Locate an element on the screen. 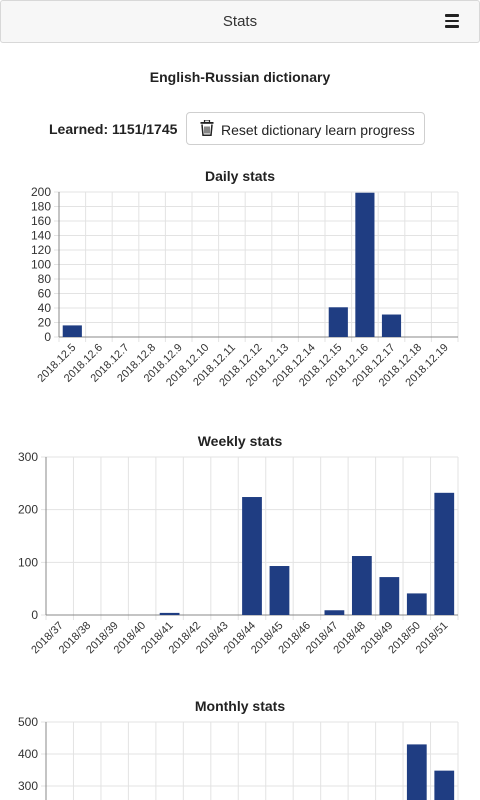 The height and width of the screenshot is (800, 480). y-tick-label: 120 is located at coordinates (41, 250).